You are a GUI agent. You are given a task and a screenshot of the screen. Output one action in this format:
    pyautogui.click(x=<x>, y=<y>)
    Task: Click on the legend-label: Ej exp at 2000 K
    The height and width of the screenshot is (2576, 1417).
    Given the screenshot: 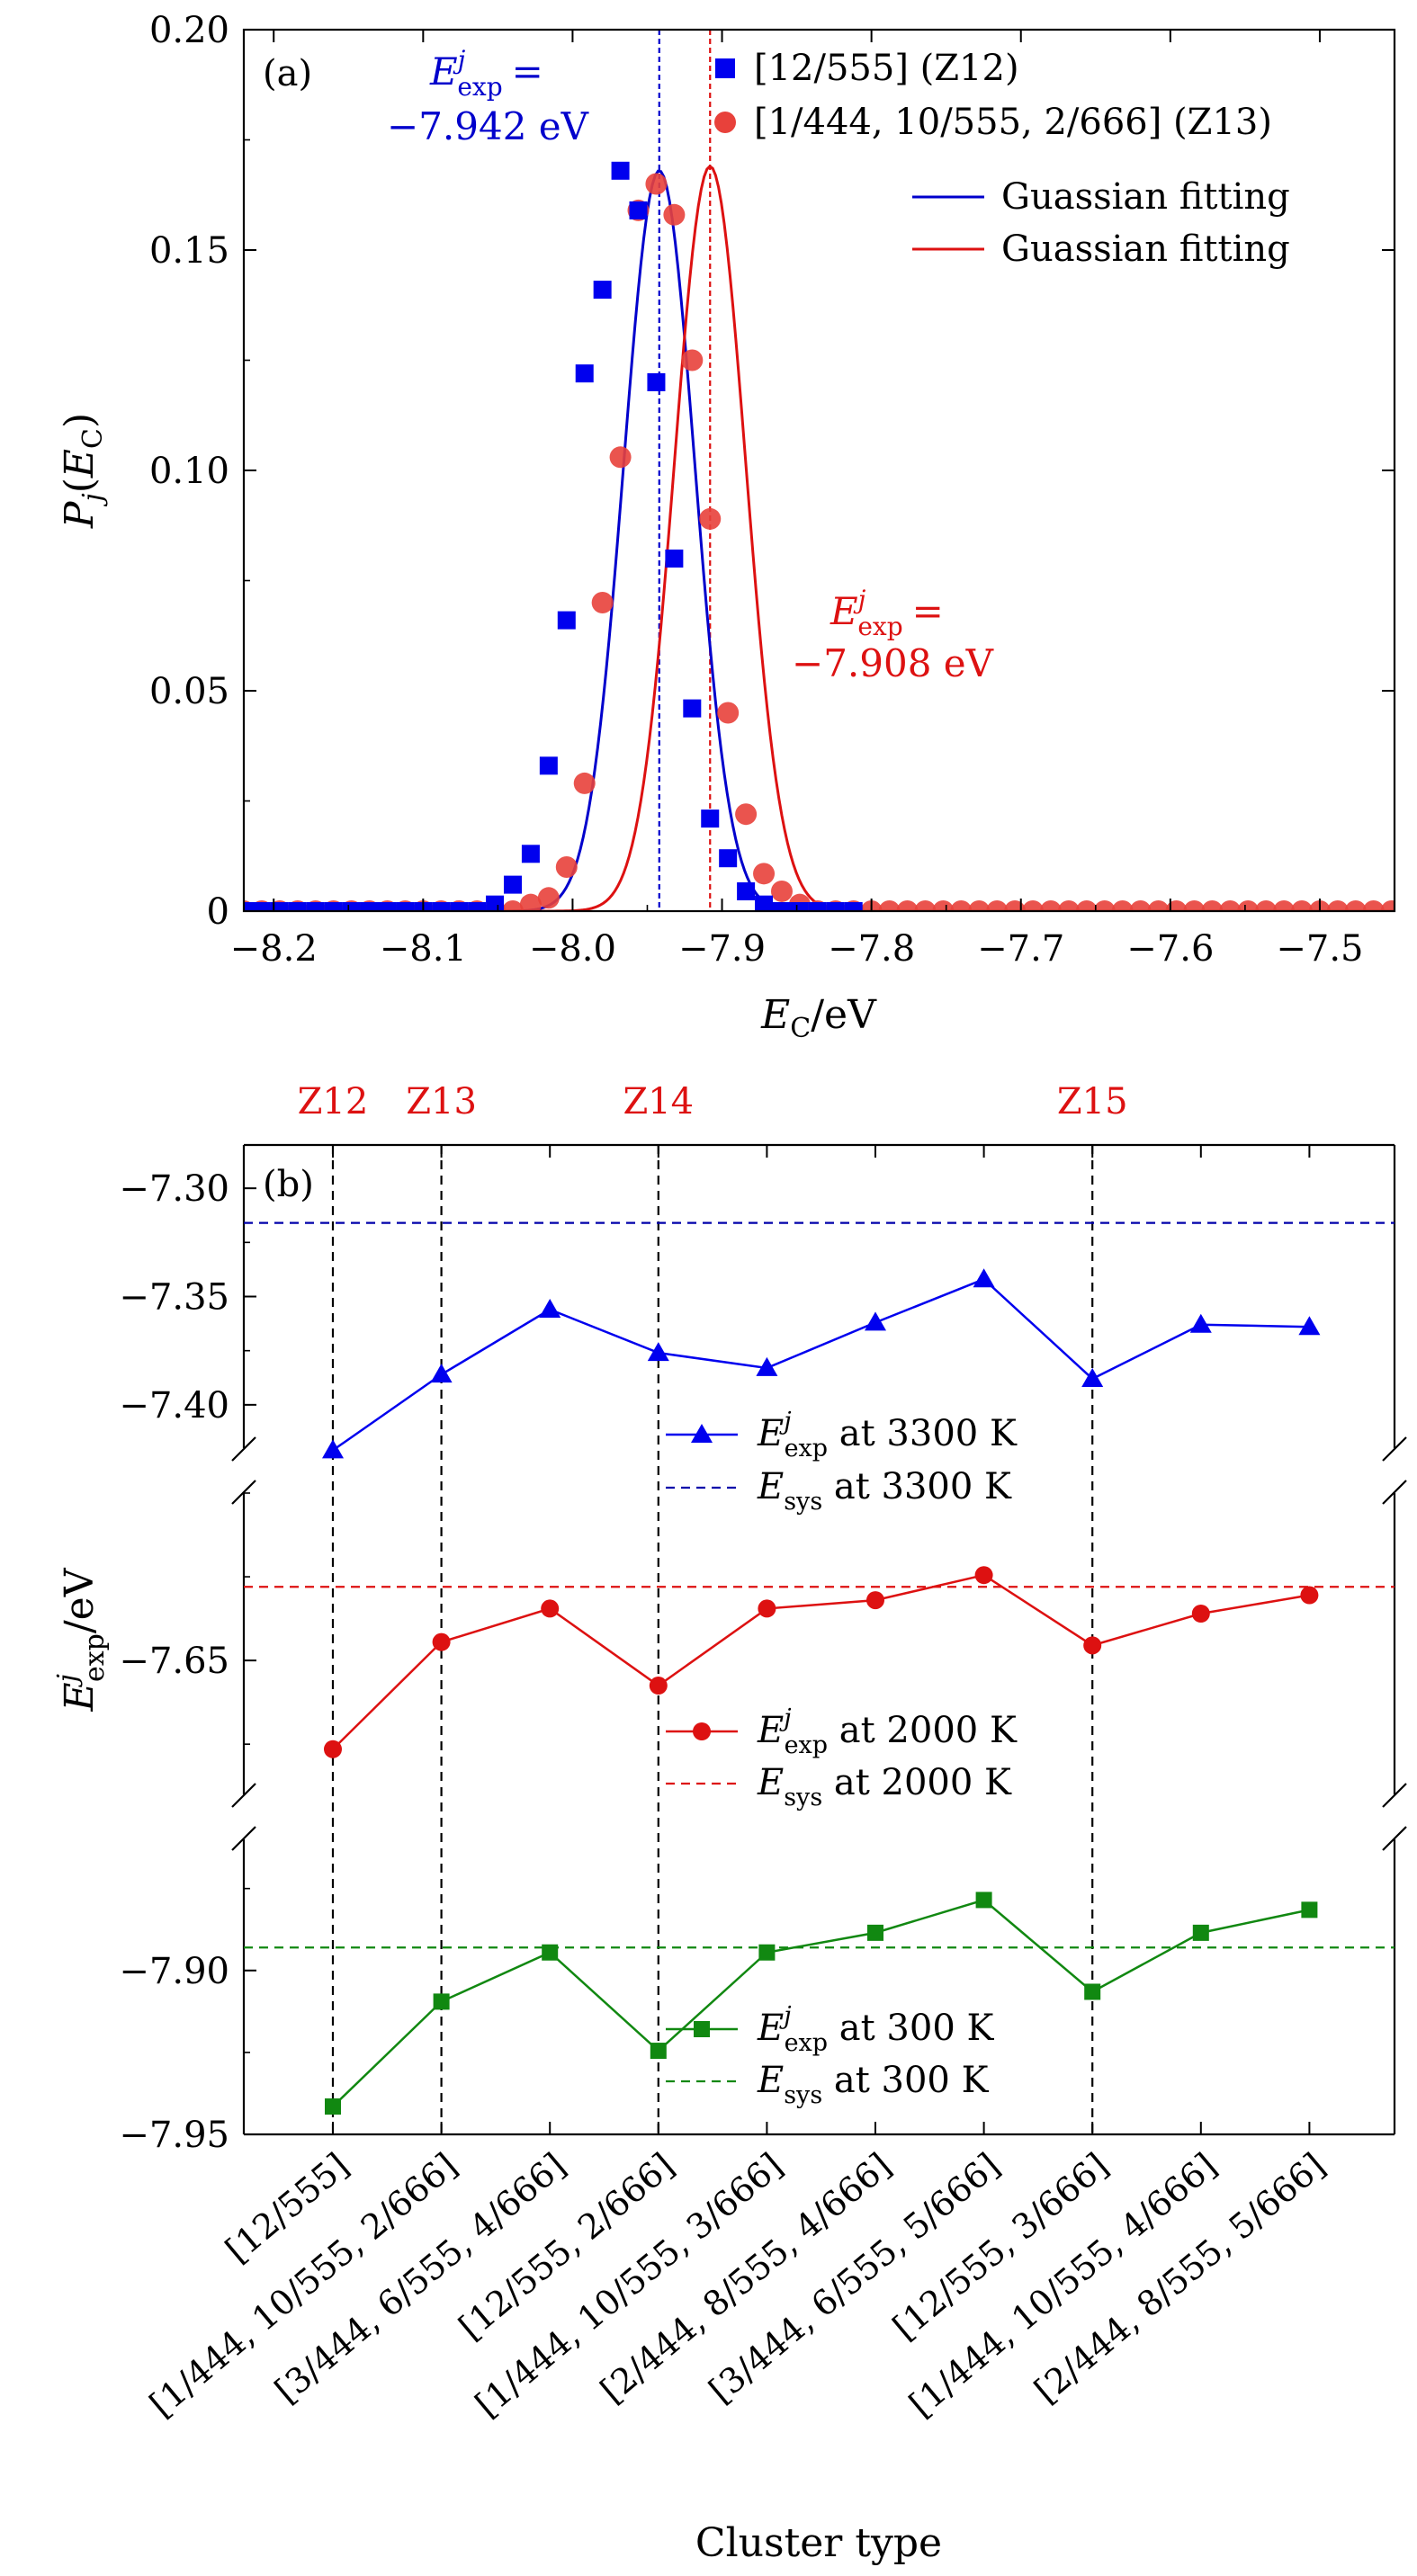 What is the action you would take?
    pyautogui.click(x=887, y=1731)
    